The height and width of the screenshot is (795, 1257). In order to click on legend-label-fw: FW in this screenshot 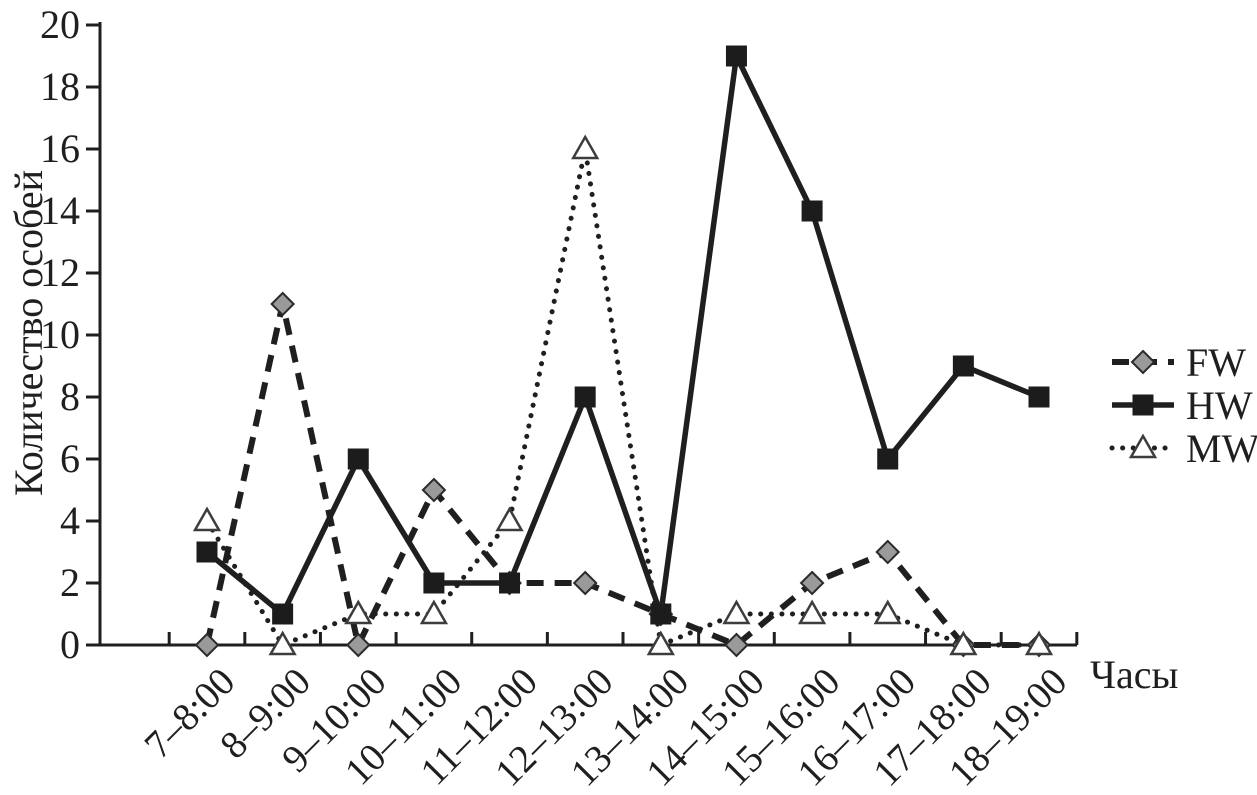, I will do `click(1216, 362)`.